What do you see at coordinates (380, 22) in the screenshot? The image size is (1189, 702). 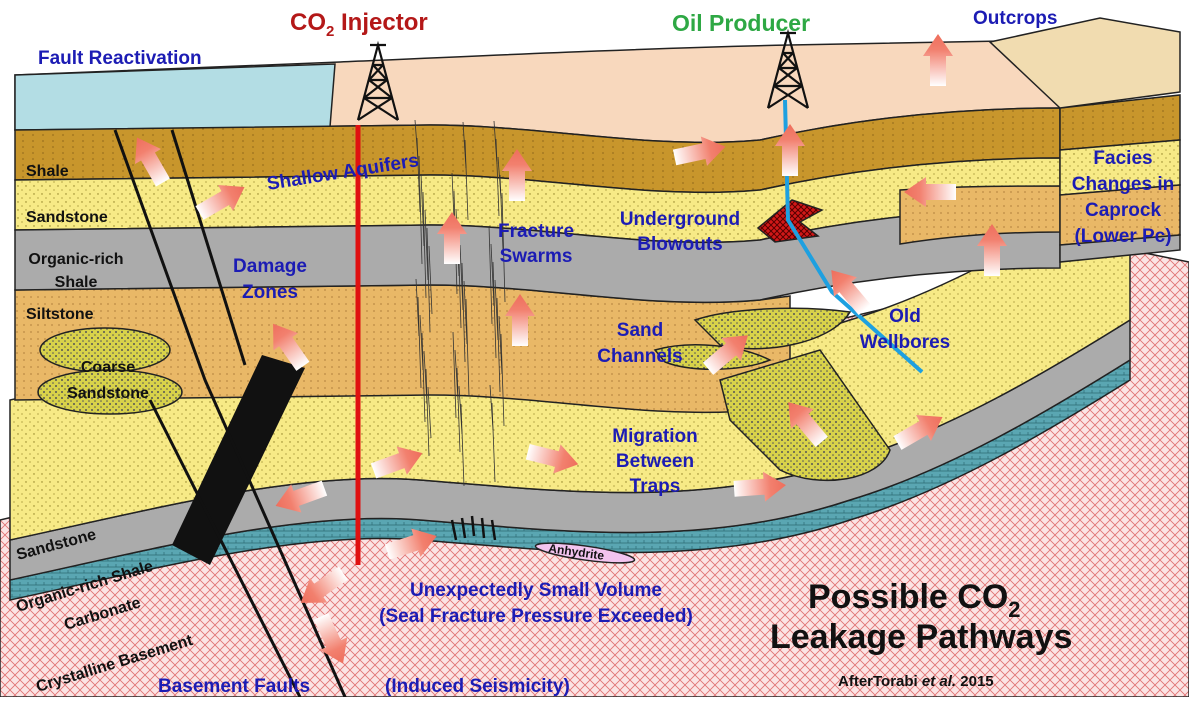 I see `injector-label-part: Injector` at bounding box center [380, 22].